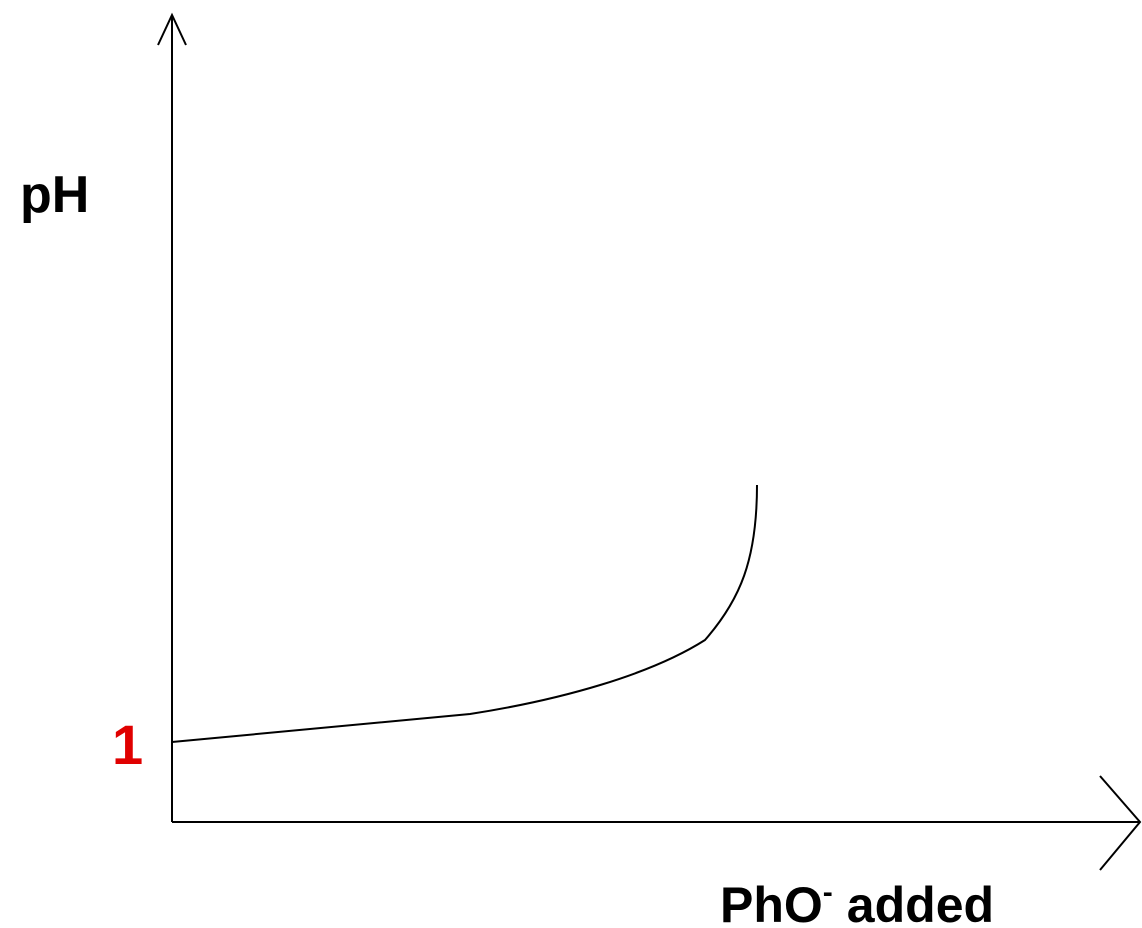 This screenshot has height=928, width=1142. What do you see at coordinates (828, 892) in the screenshot?
I see `x-label-sup: -` at bounding box center [828, 892].